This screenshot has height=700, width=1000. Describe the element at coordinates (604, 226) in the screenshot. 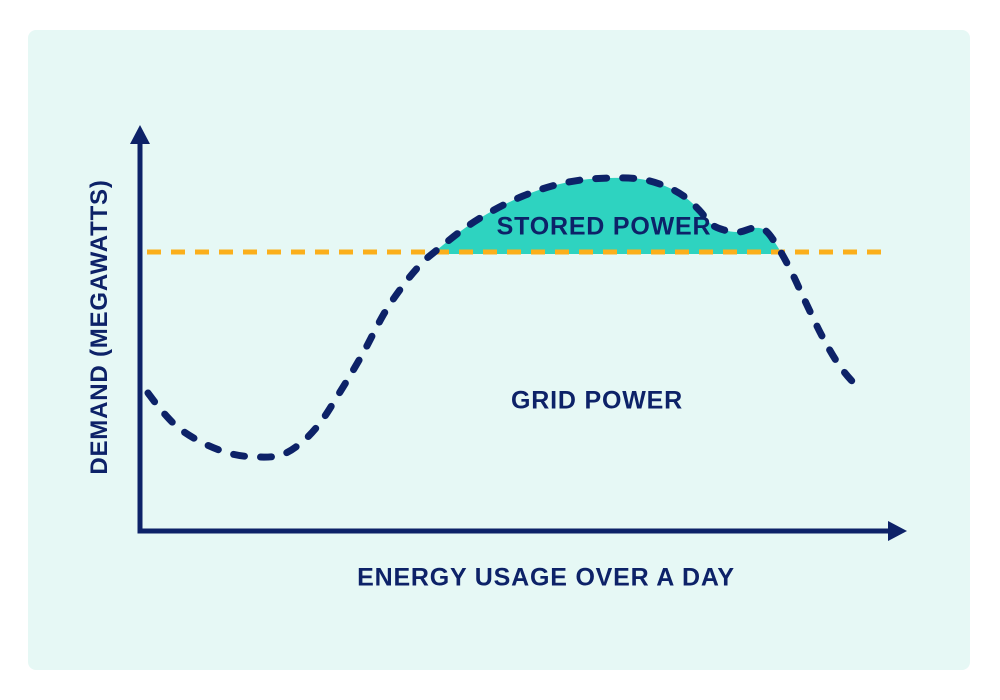

I see `stored-power-label: STORED POWER` at that location.